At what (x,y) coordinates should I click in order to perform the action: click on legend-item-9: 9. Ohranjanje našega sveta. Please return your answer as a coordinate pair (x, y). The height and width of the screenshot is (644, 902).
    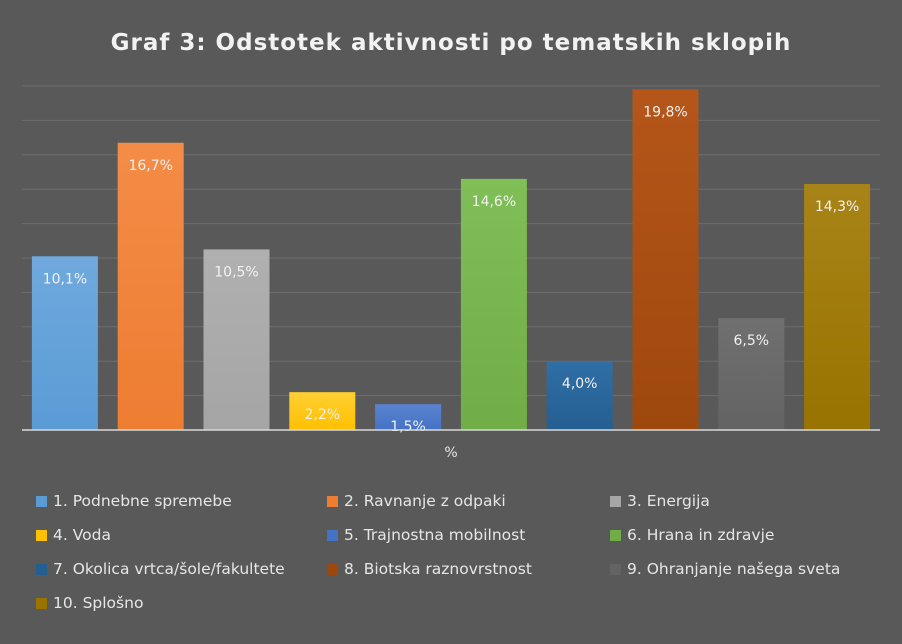
    Looking at the image, I should click on (740, 569).